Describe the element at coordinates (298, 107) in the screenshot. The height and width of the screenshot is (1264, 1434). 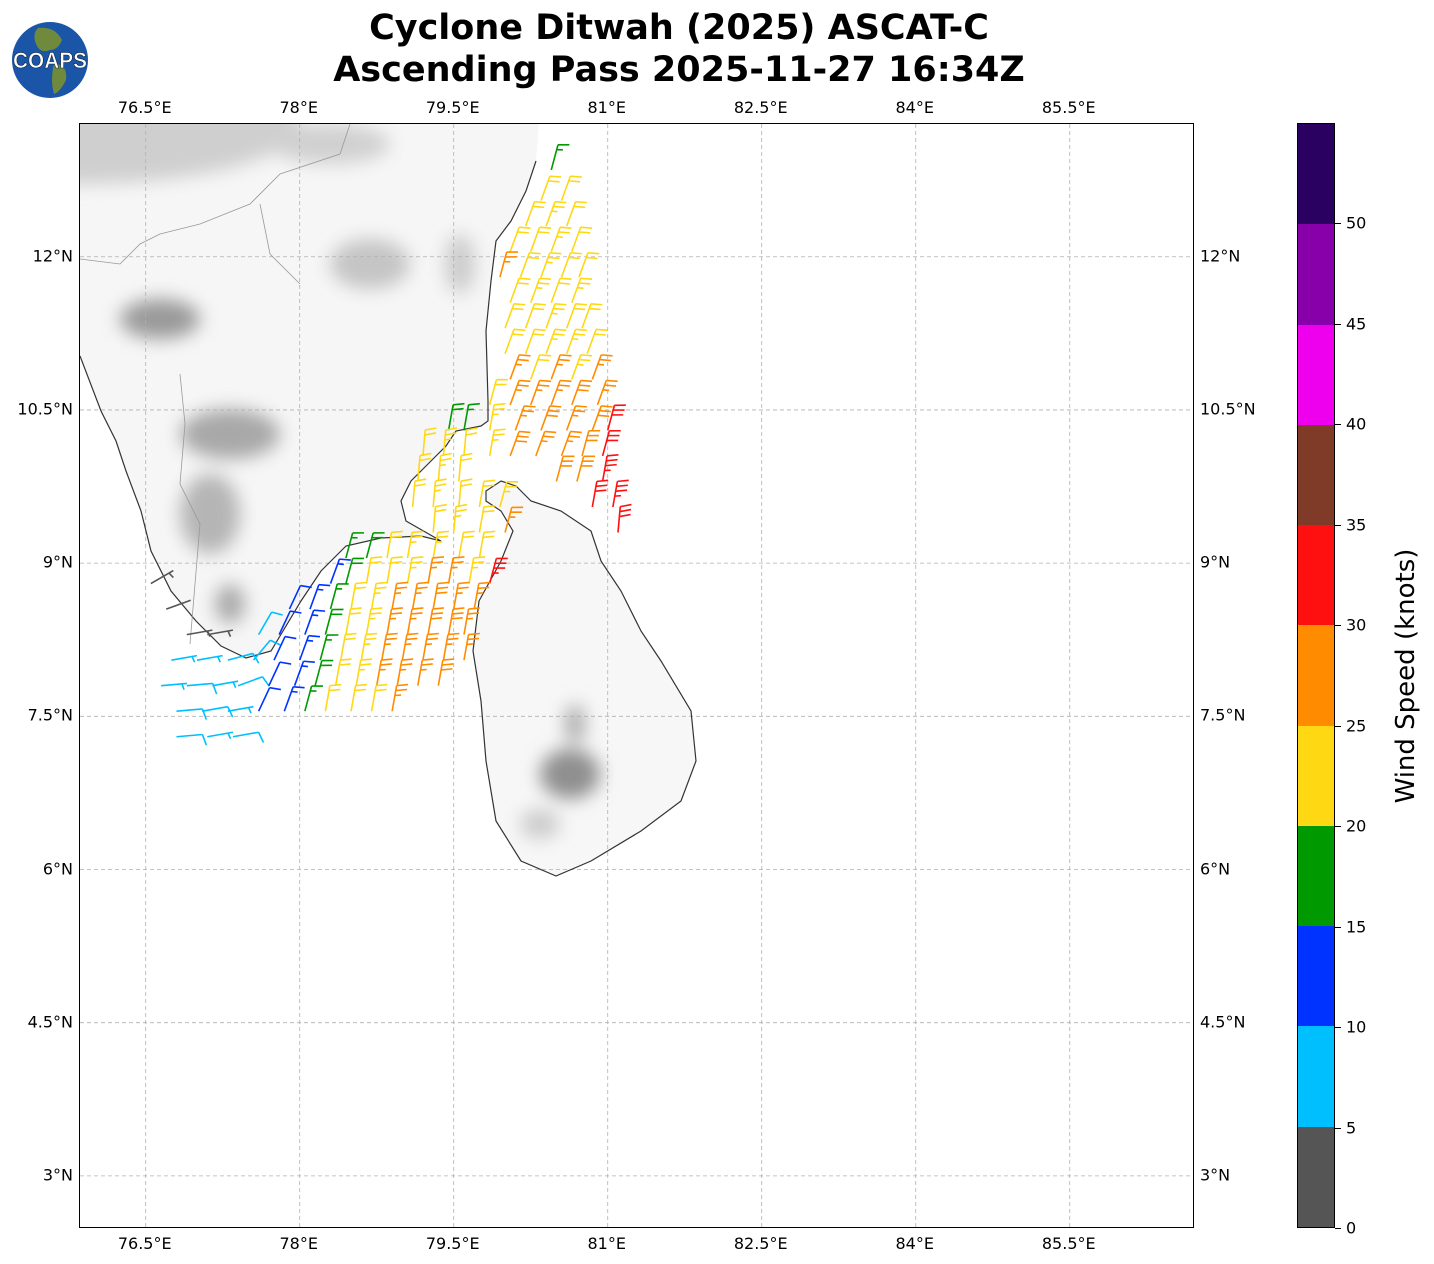
I see `lon-tick-label-top: 78°E` at that location.